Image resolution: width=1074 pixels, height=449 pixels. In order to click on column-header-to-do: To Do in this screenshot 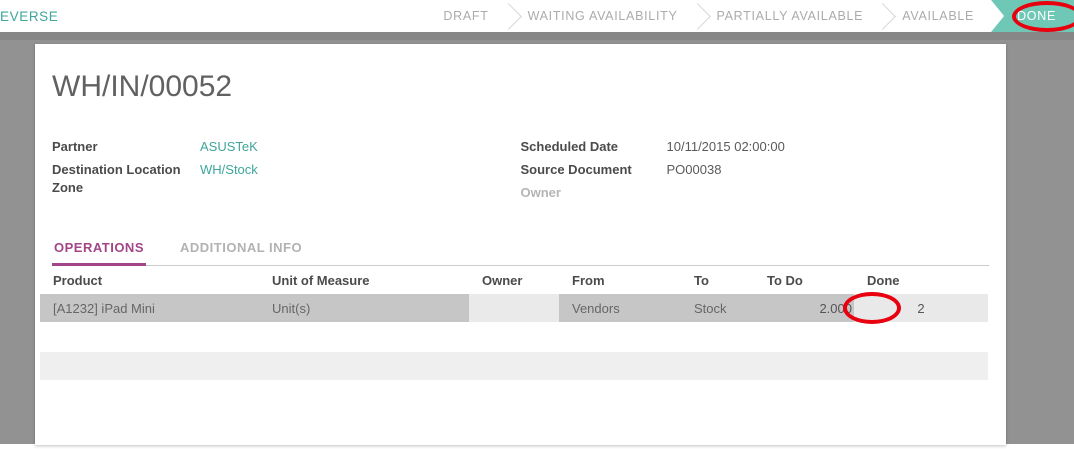, I will do `click(785, 280)`.